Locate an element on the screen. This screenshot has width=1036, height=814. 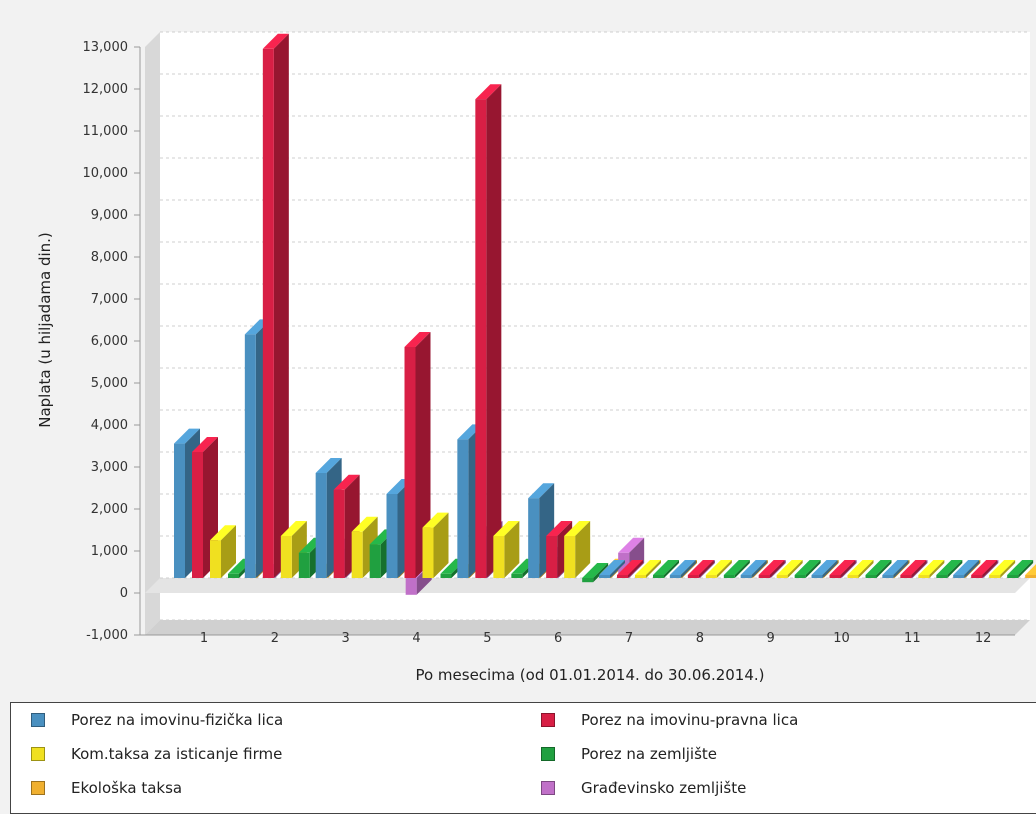
y-tick-label: 6,000 is located at coordinates (109, 341).